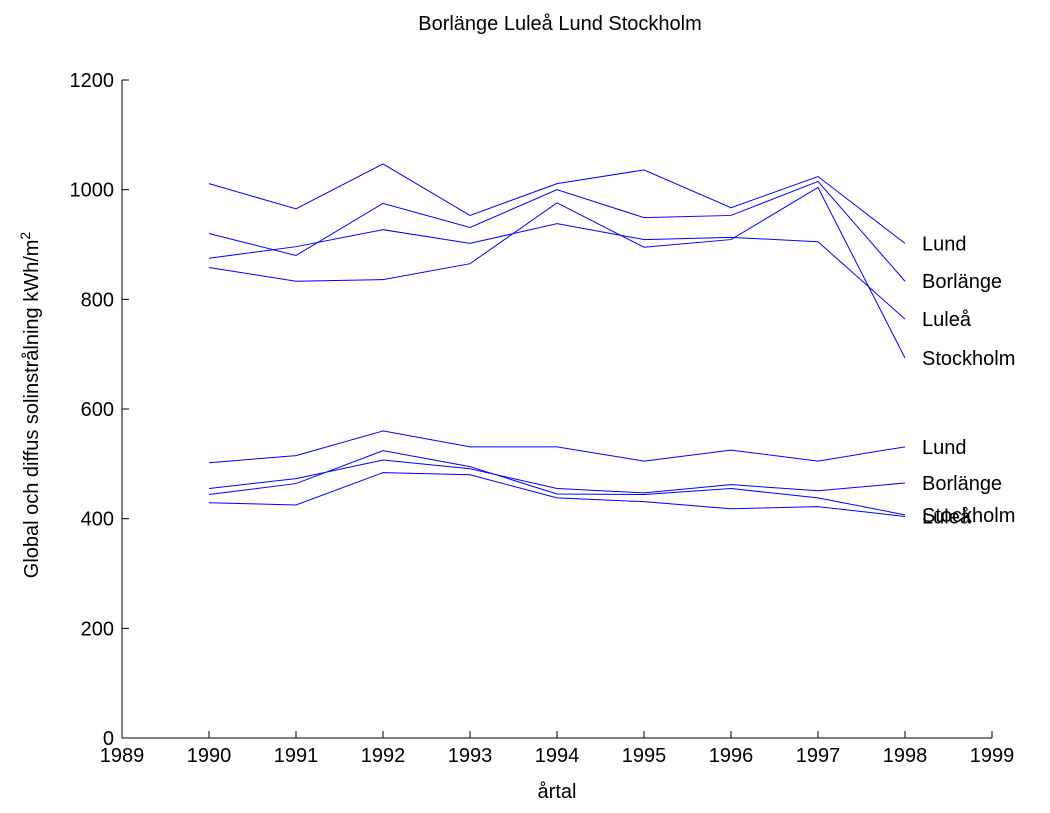 This screenshot has height=813, width=1050. I want to click on y-tick-label: 200, so click(97, 629).